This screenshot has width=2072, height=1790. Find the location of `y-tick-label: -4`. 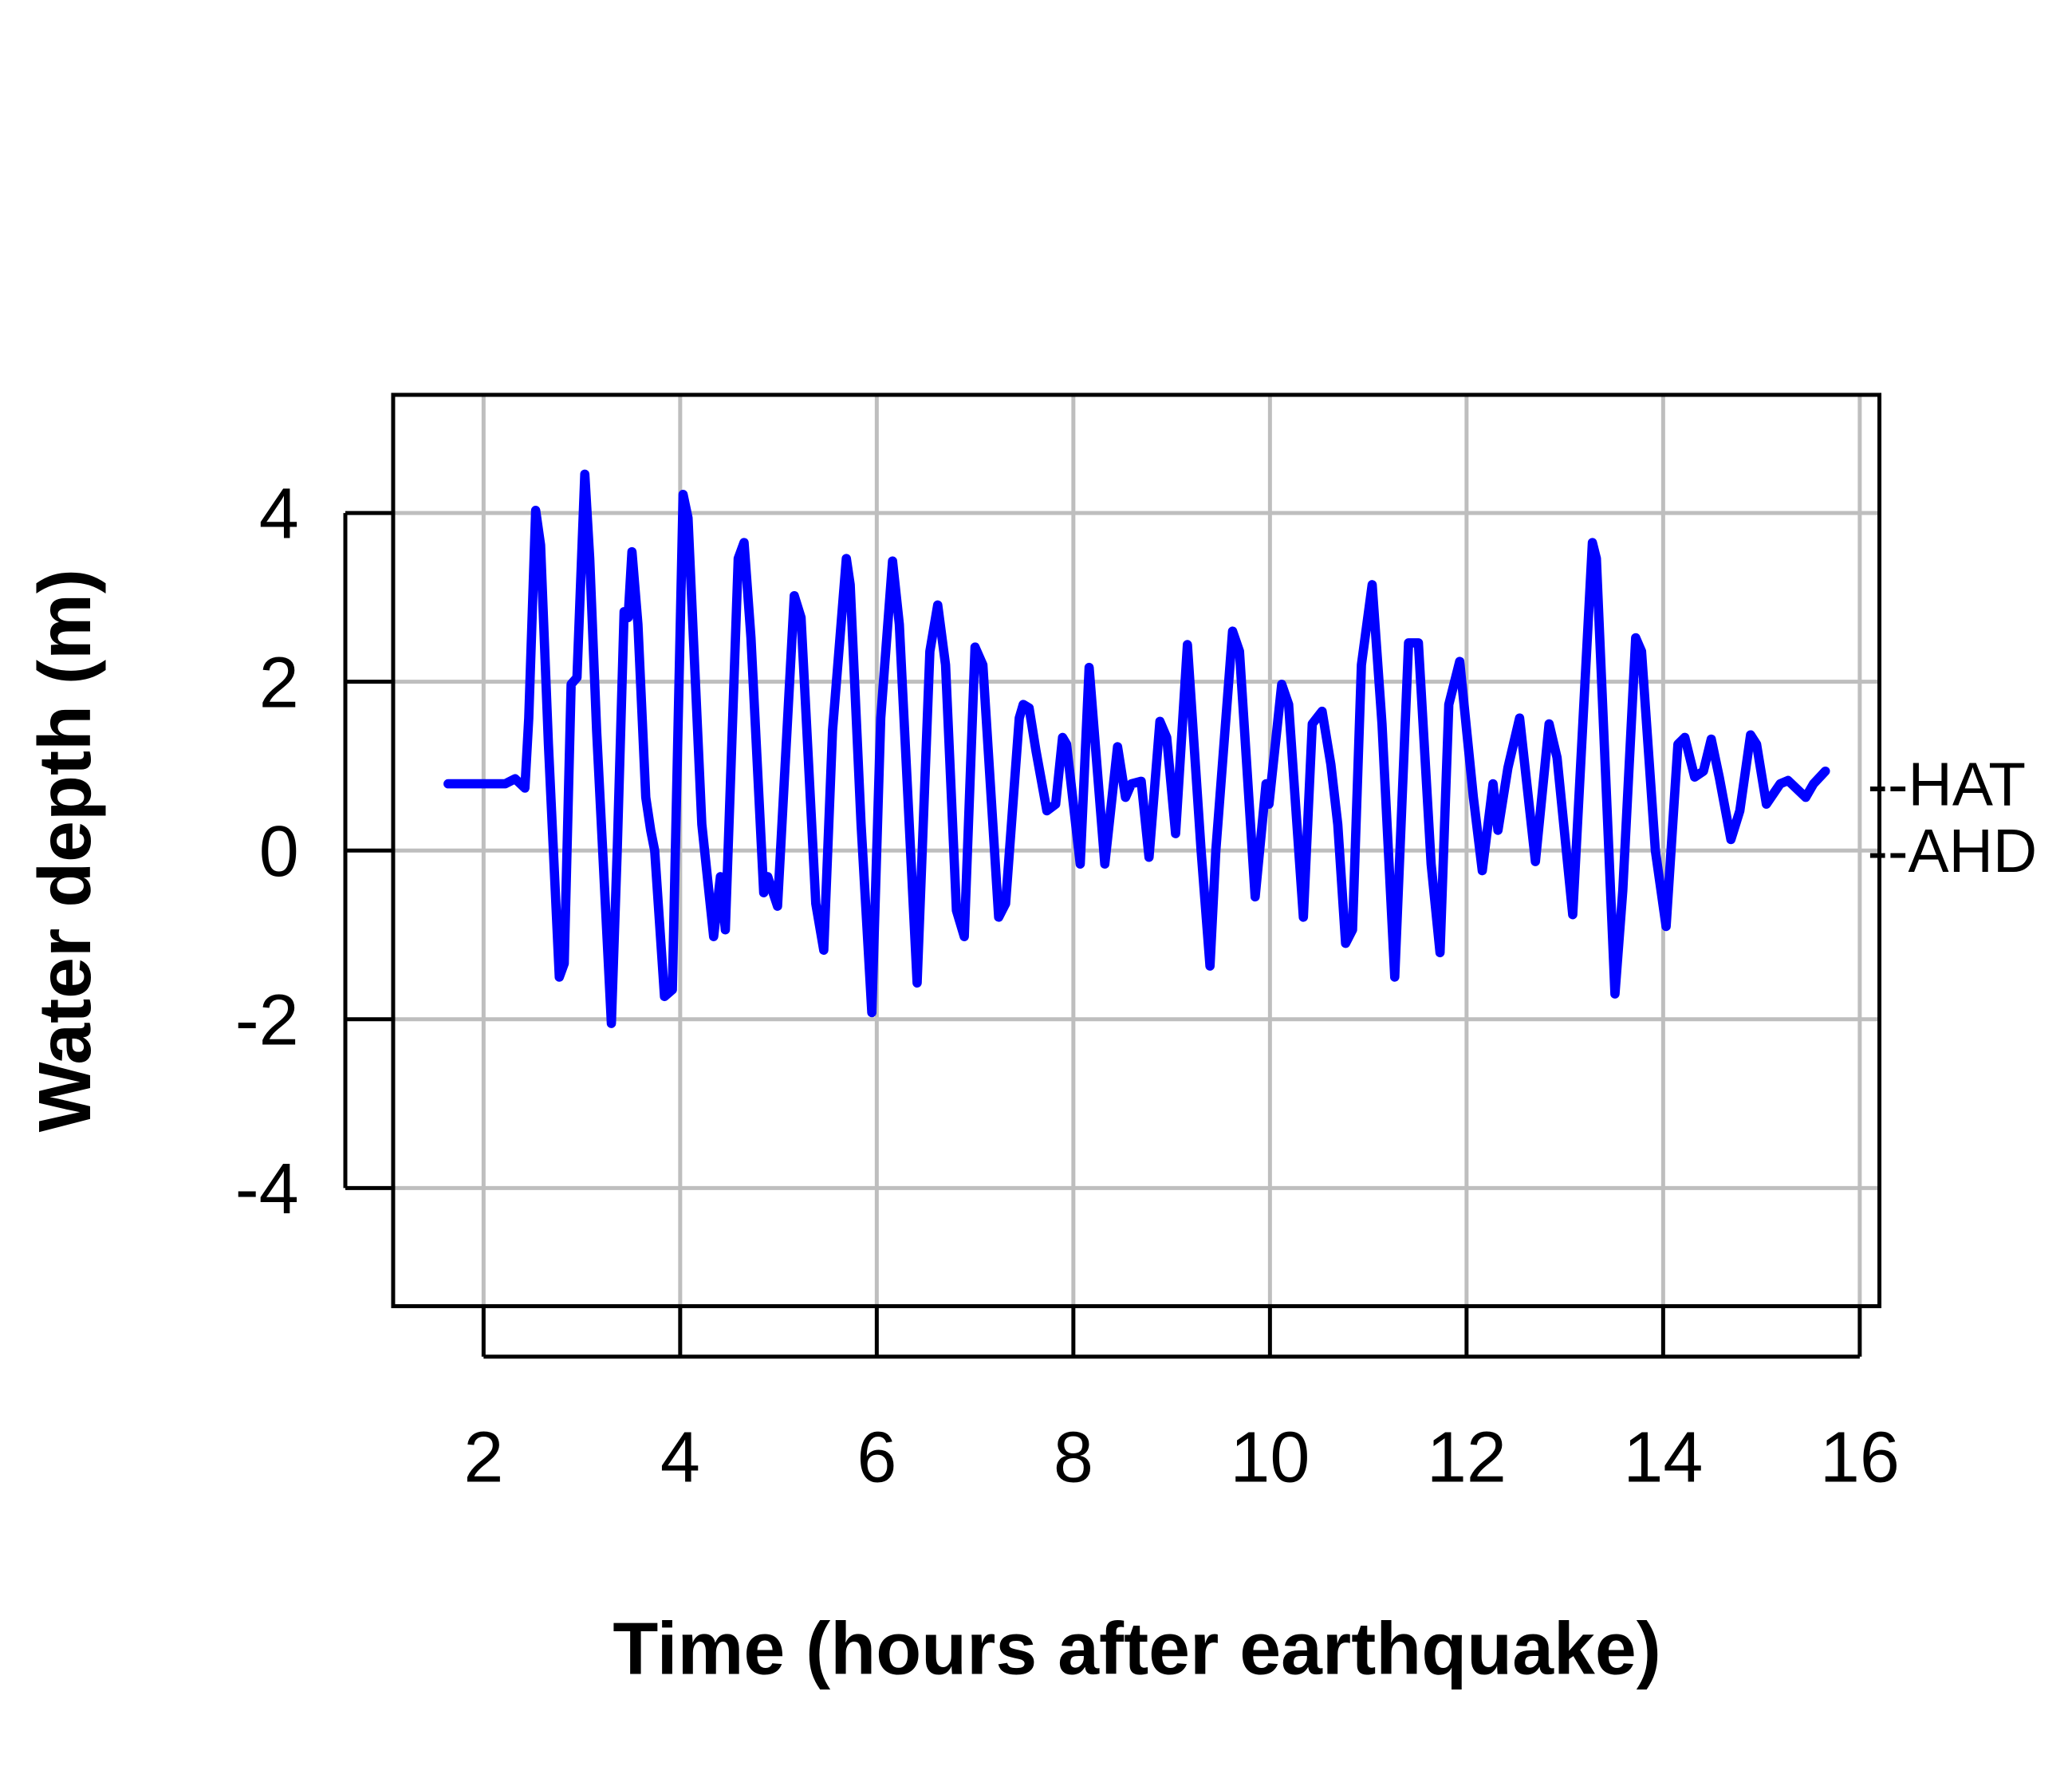

y-tick-label: -4 is located at coordinates (267, 1189).